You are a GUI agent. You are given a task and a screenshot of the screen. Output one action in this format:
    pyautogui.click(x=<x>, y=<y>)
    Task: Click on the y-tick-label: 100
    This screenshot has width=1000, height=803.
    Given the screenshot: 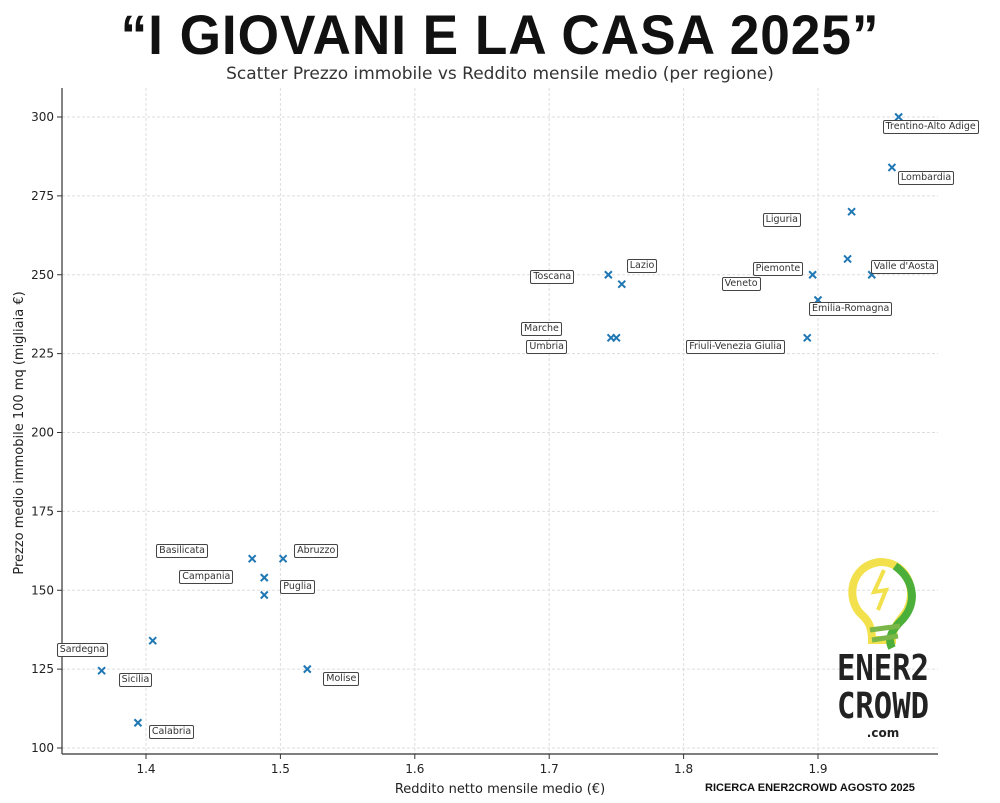 What is the action you would take?
    pyautogui.click(x=42, y=748)
    